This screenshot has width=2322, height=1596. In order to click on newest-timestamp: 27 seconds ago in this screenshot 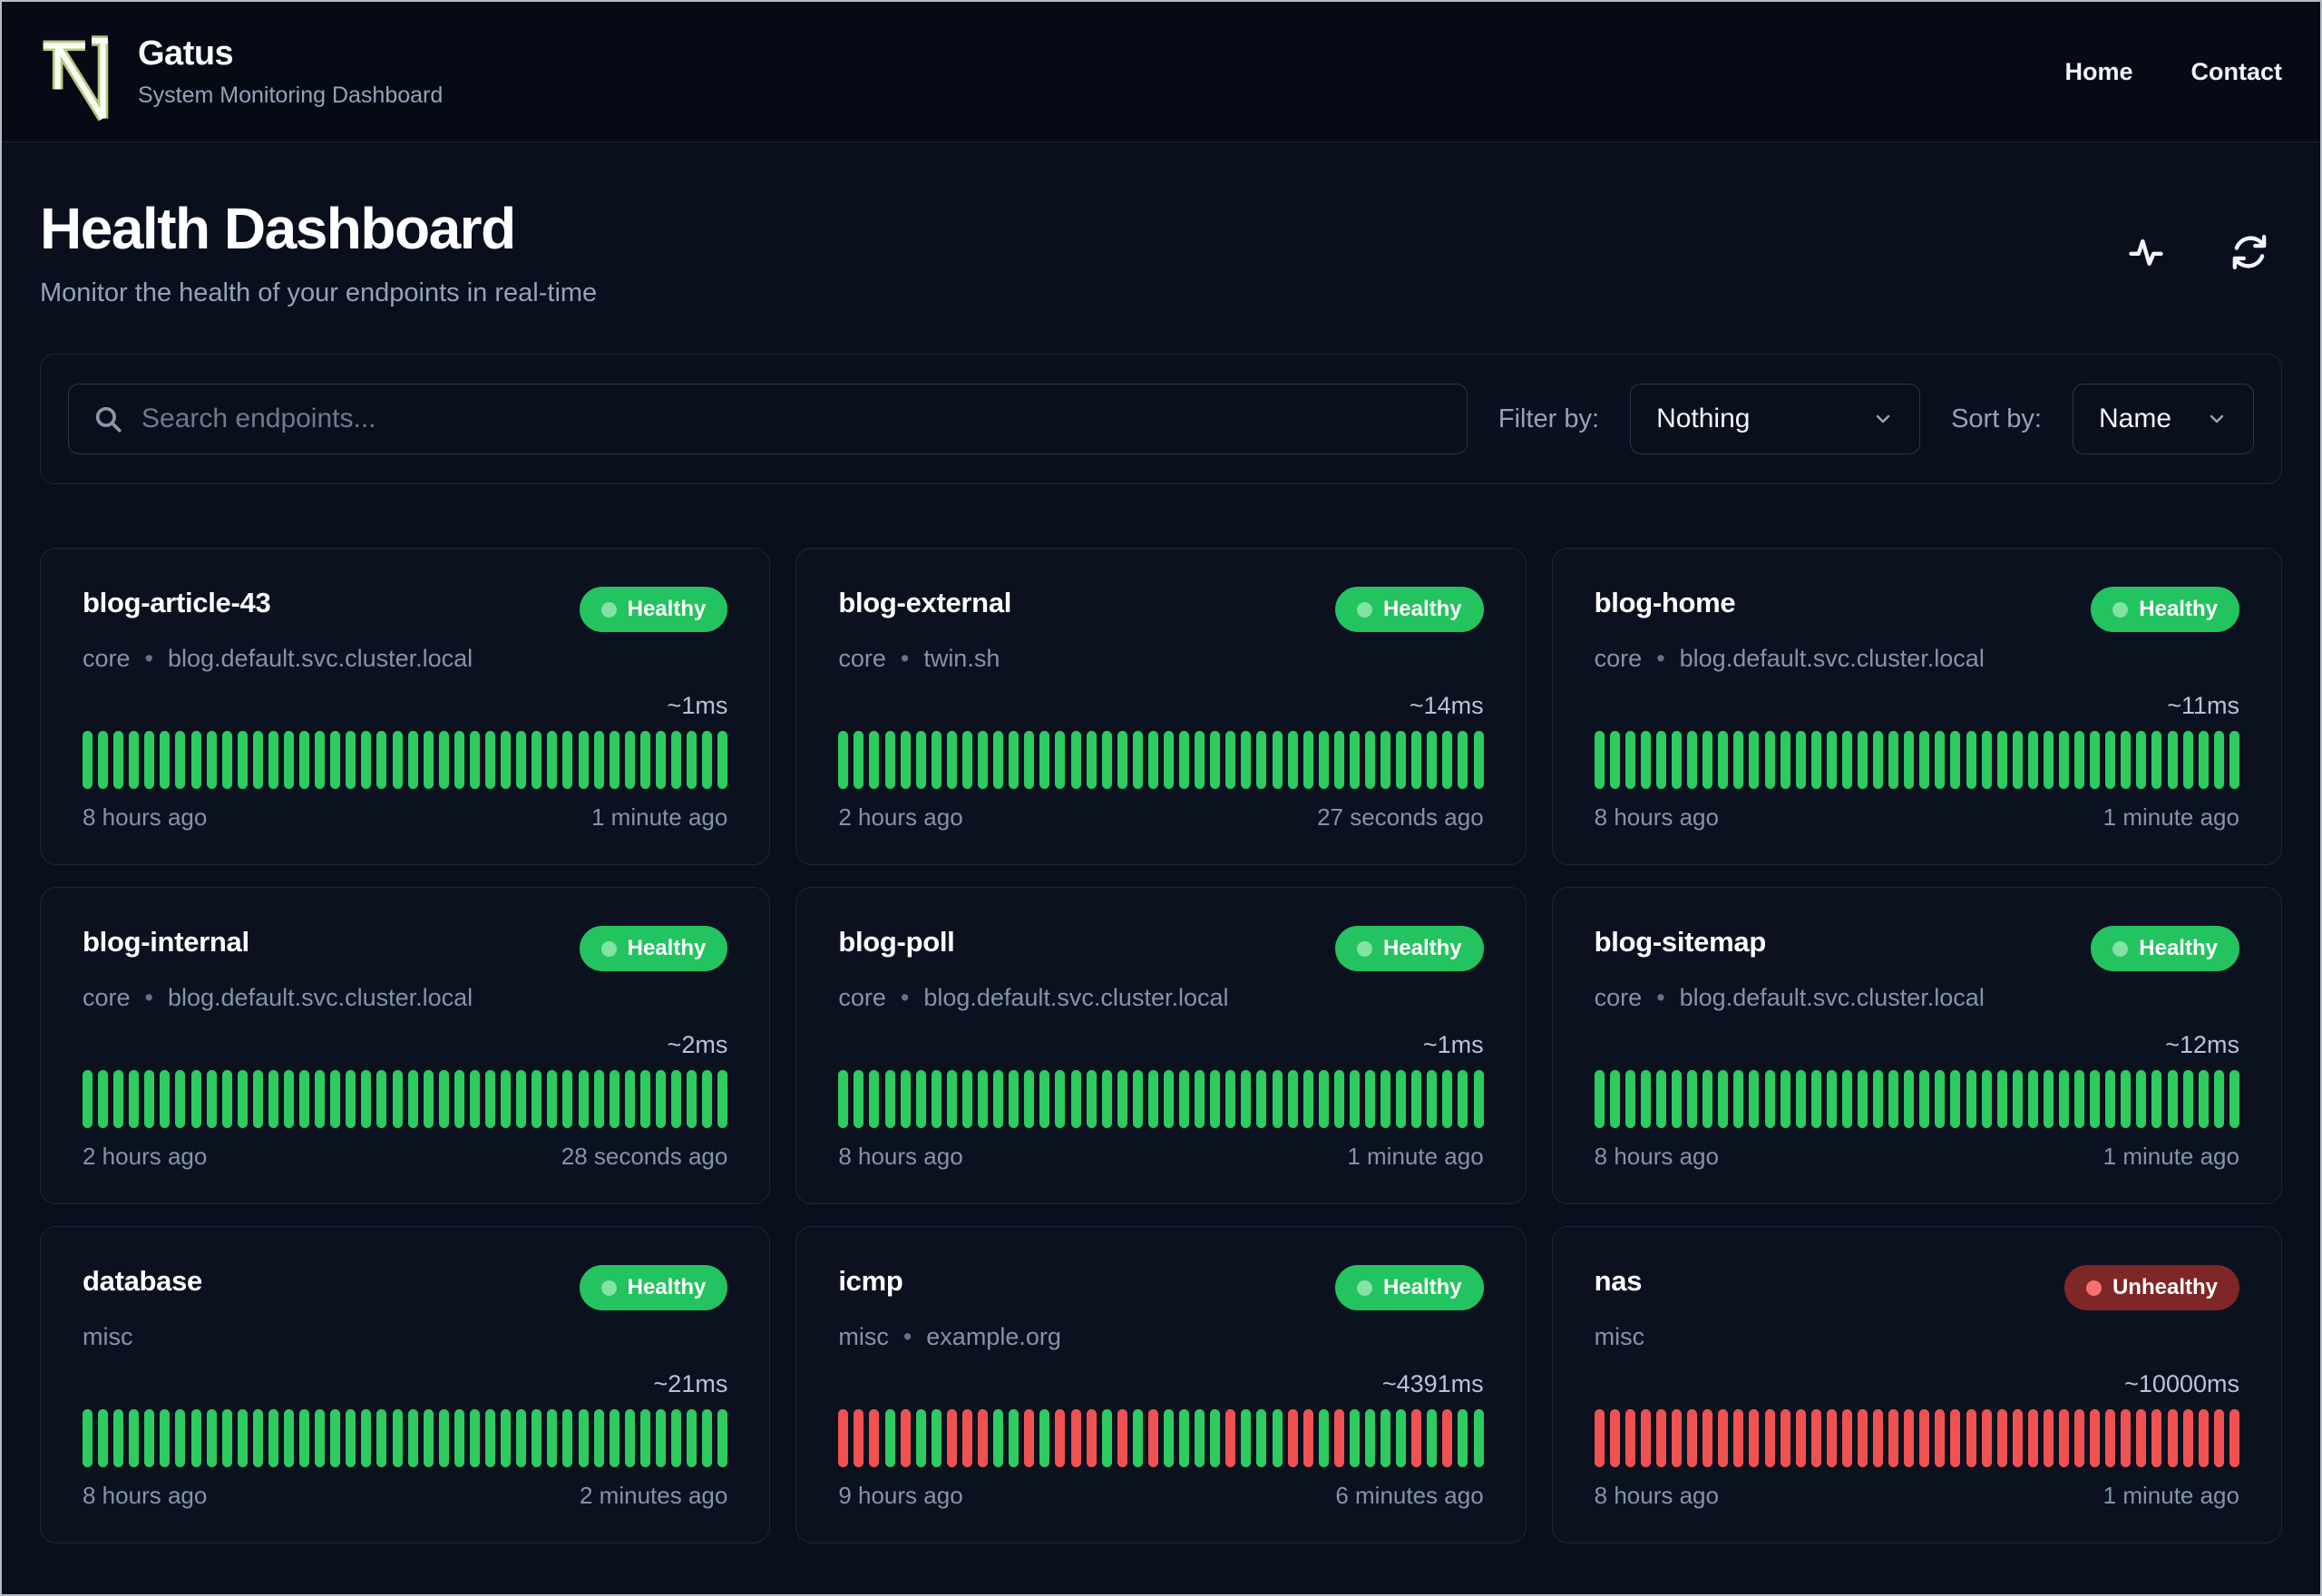, I will do `click(1400, 817)`.